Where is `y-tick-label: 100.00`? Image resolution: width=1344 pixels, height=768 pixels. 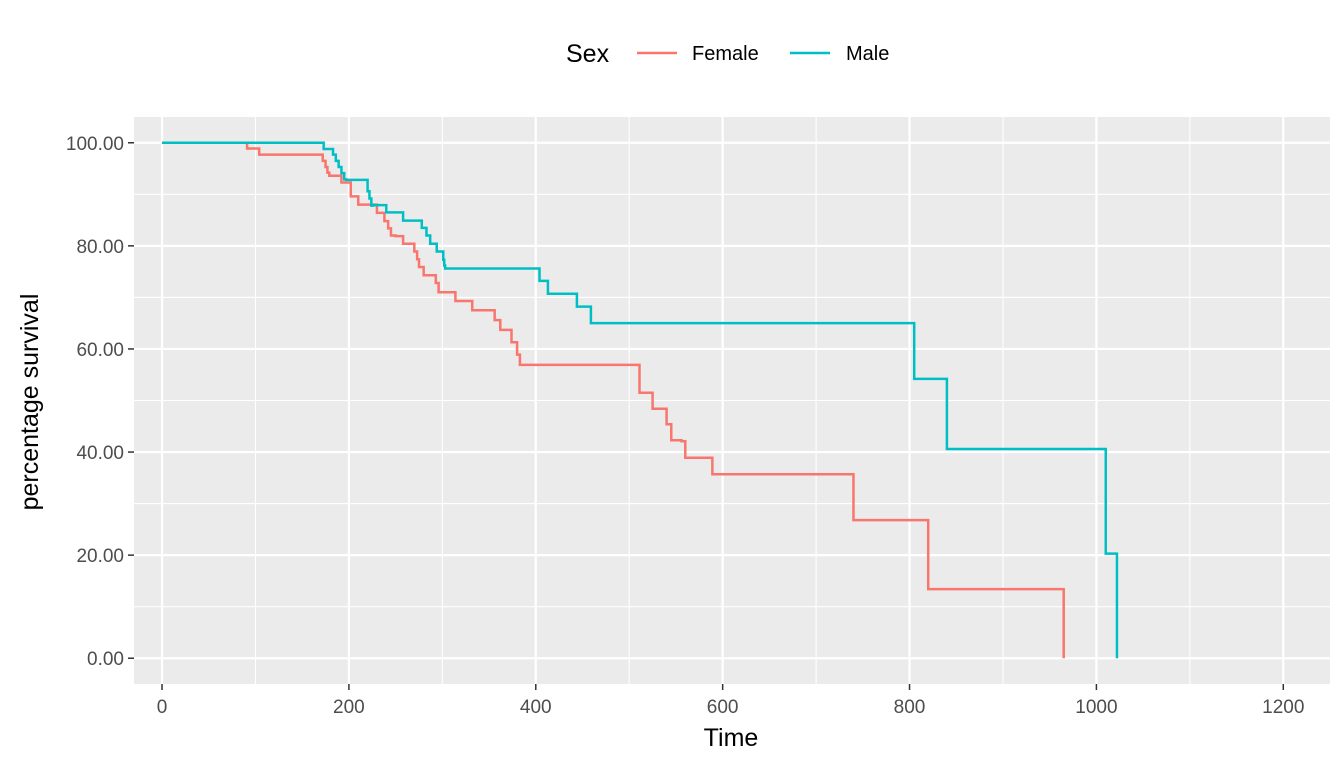
y-tick-label: 100.00 is located at coordinates (95, 144).